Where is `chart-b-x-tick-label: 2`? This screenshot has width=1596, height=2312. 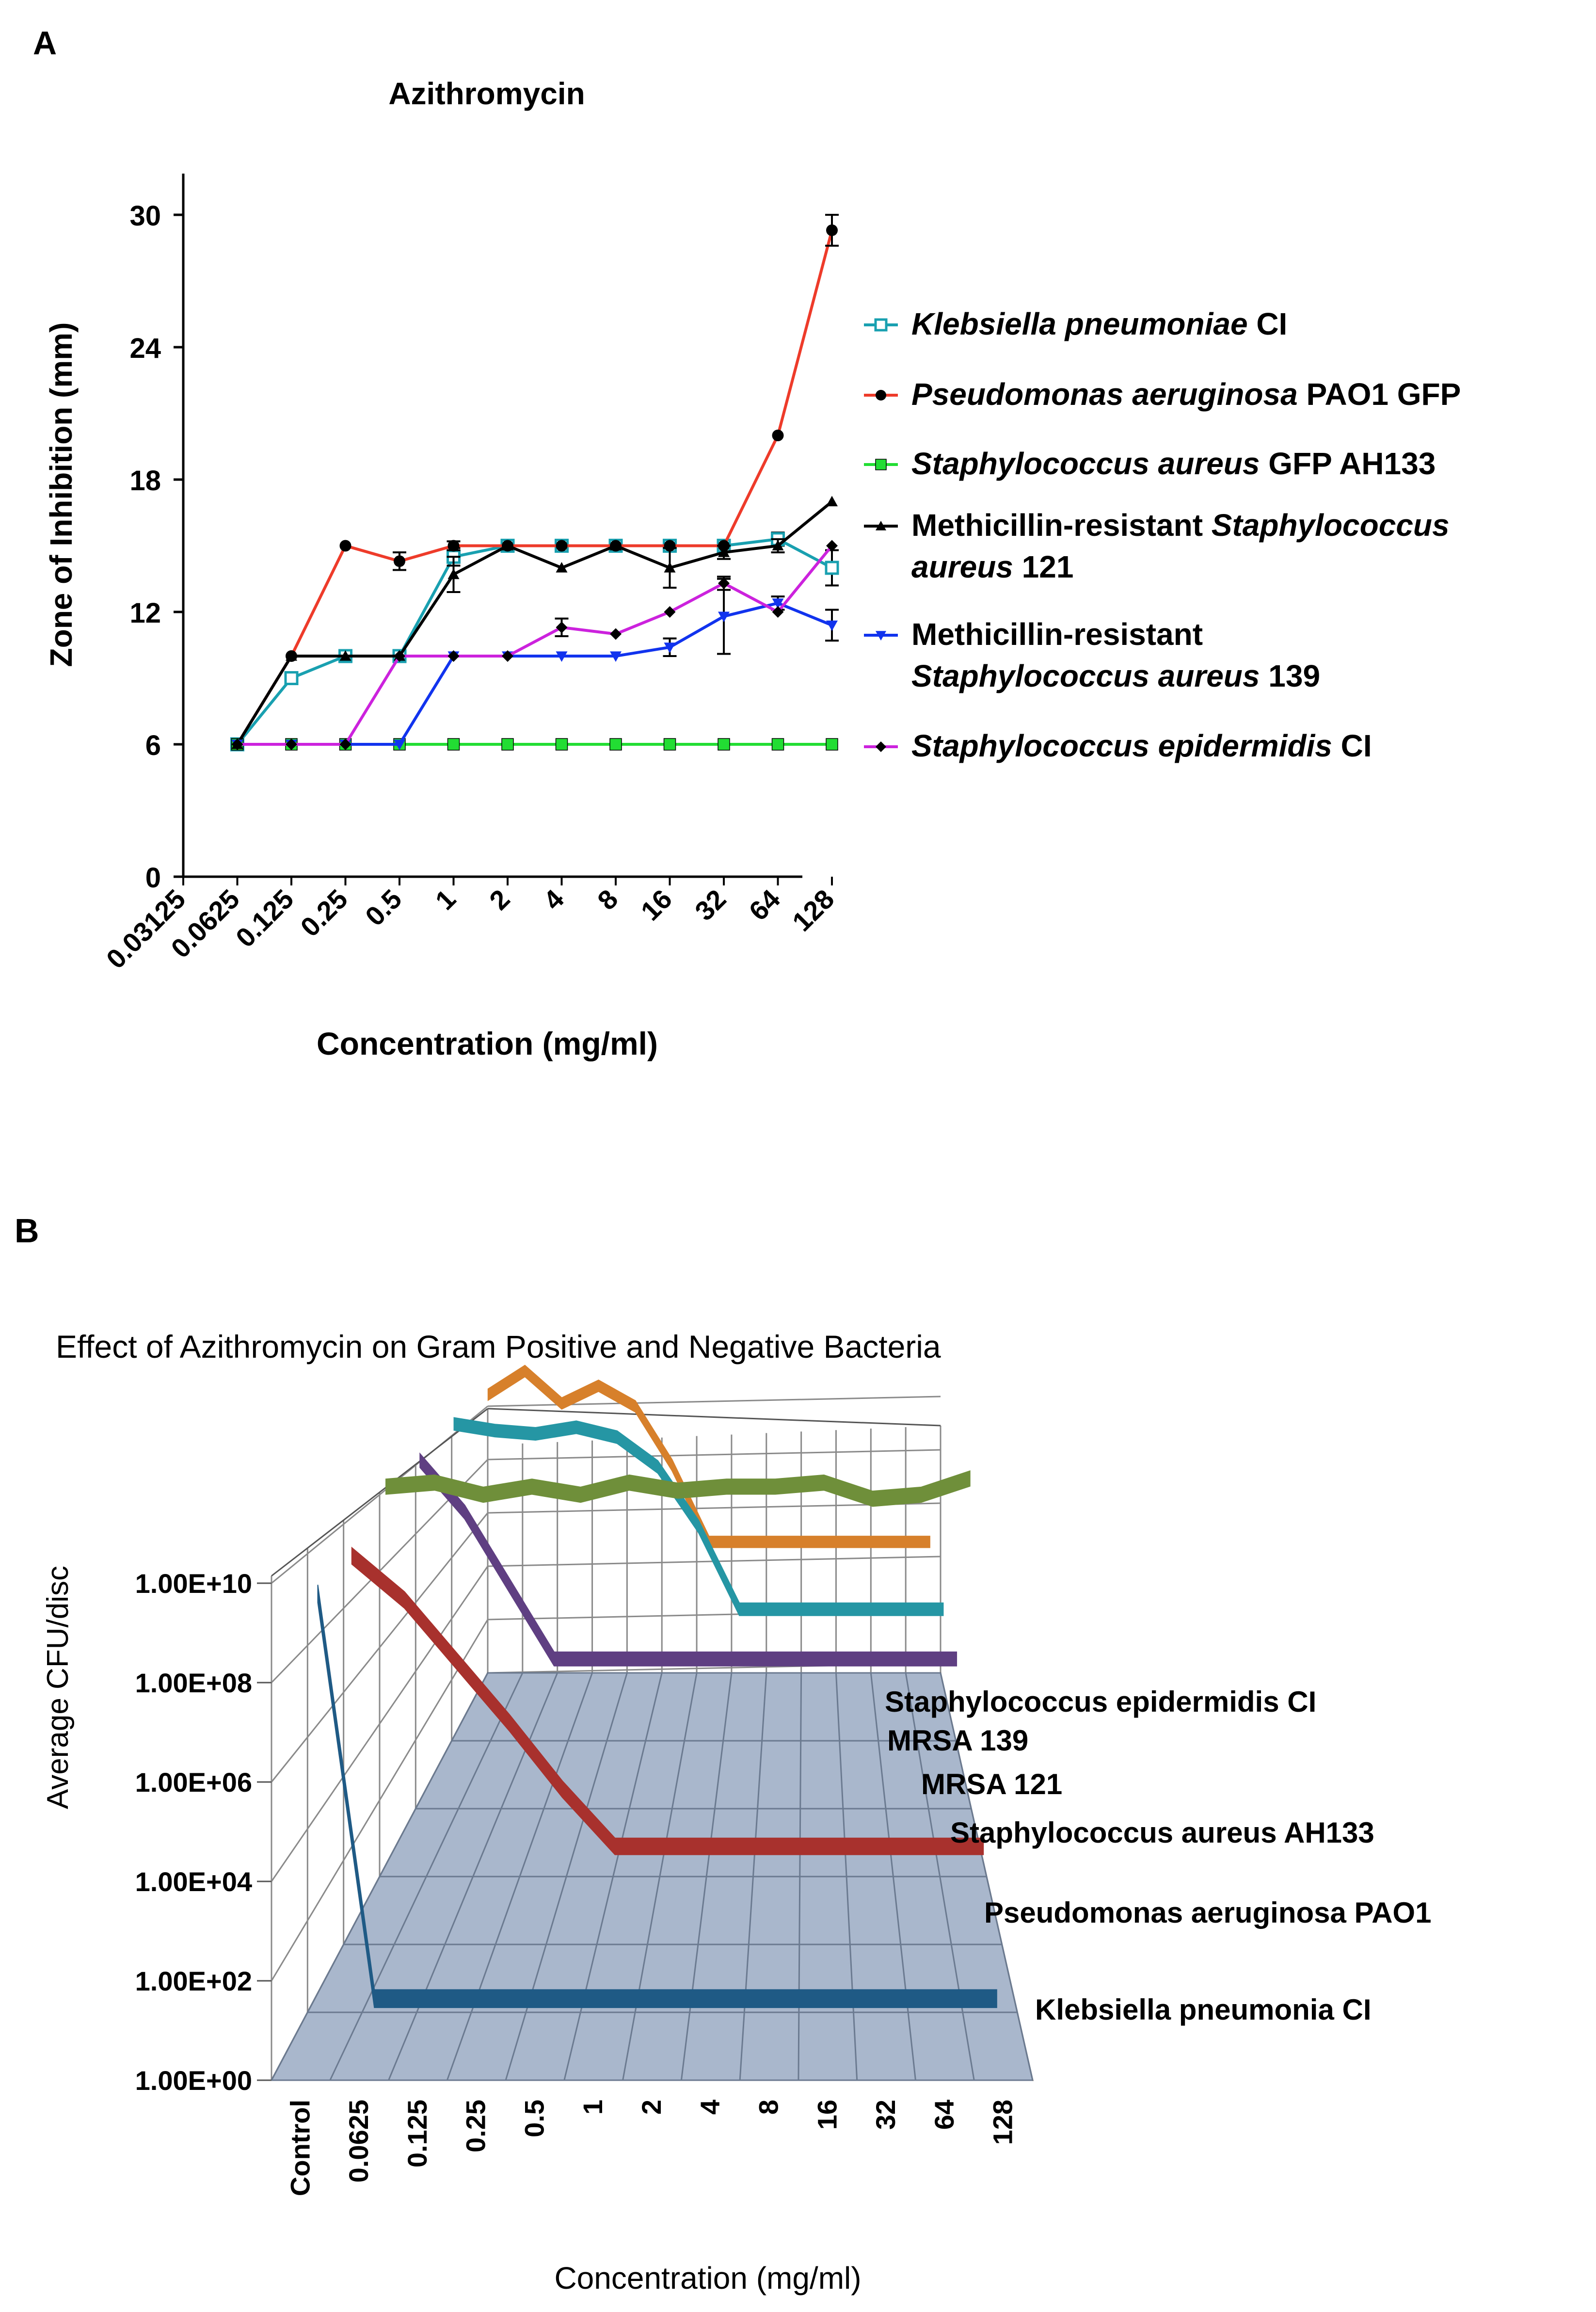
chart-b-x-tick-label: 2 is located at coordinates (651, 2107).